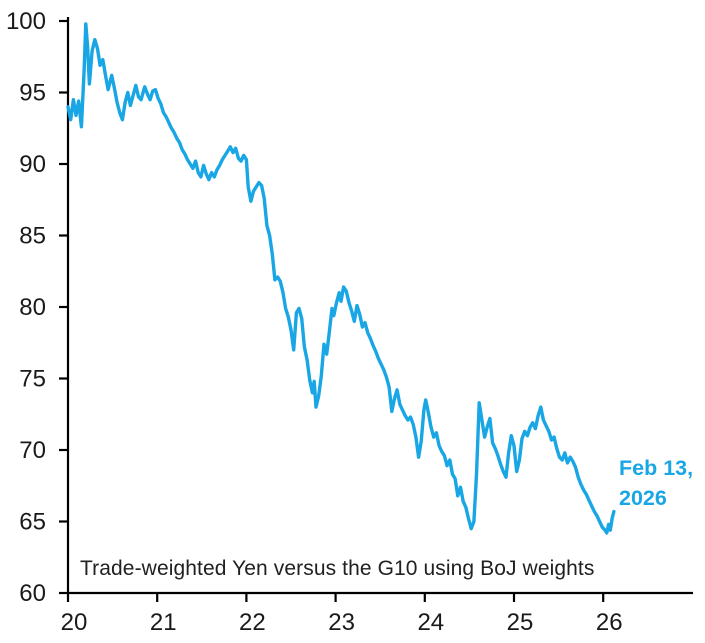  What do you see at coordinates (32, 164) in the screenshot?
I see `y-tick-label: 90` at bounding box center [32, 164].